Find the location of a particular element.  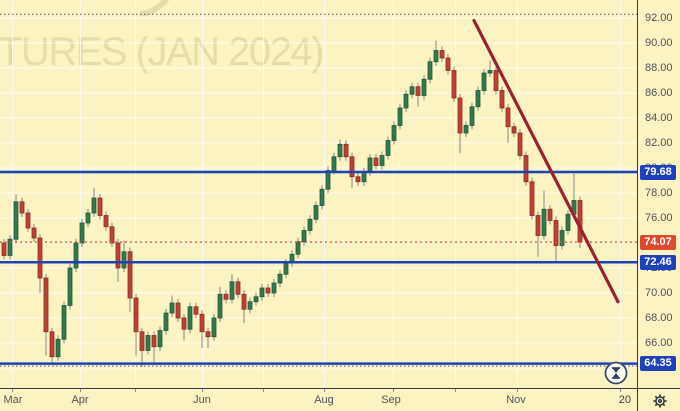

time-axis-year-label: 20 is located at coordinates (624, 400).